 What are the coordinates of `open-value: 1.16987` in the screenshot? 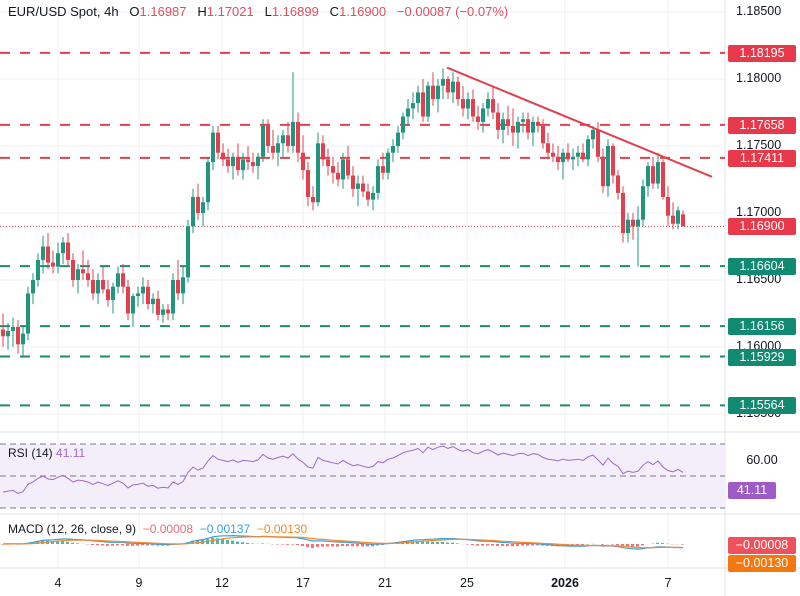 It's located at (163, 11).